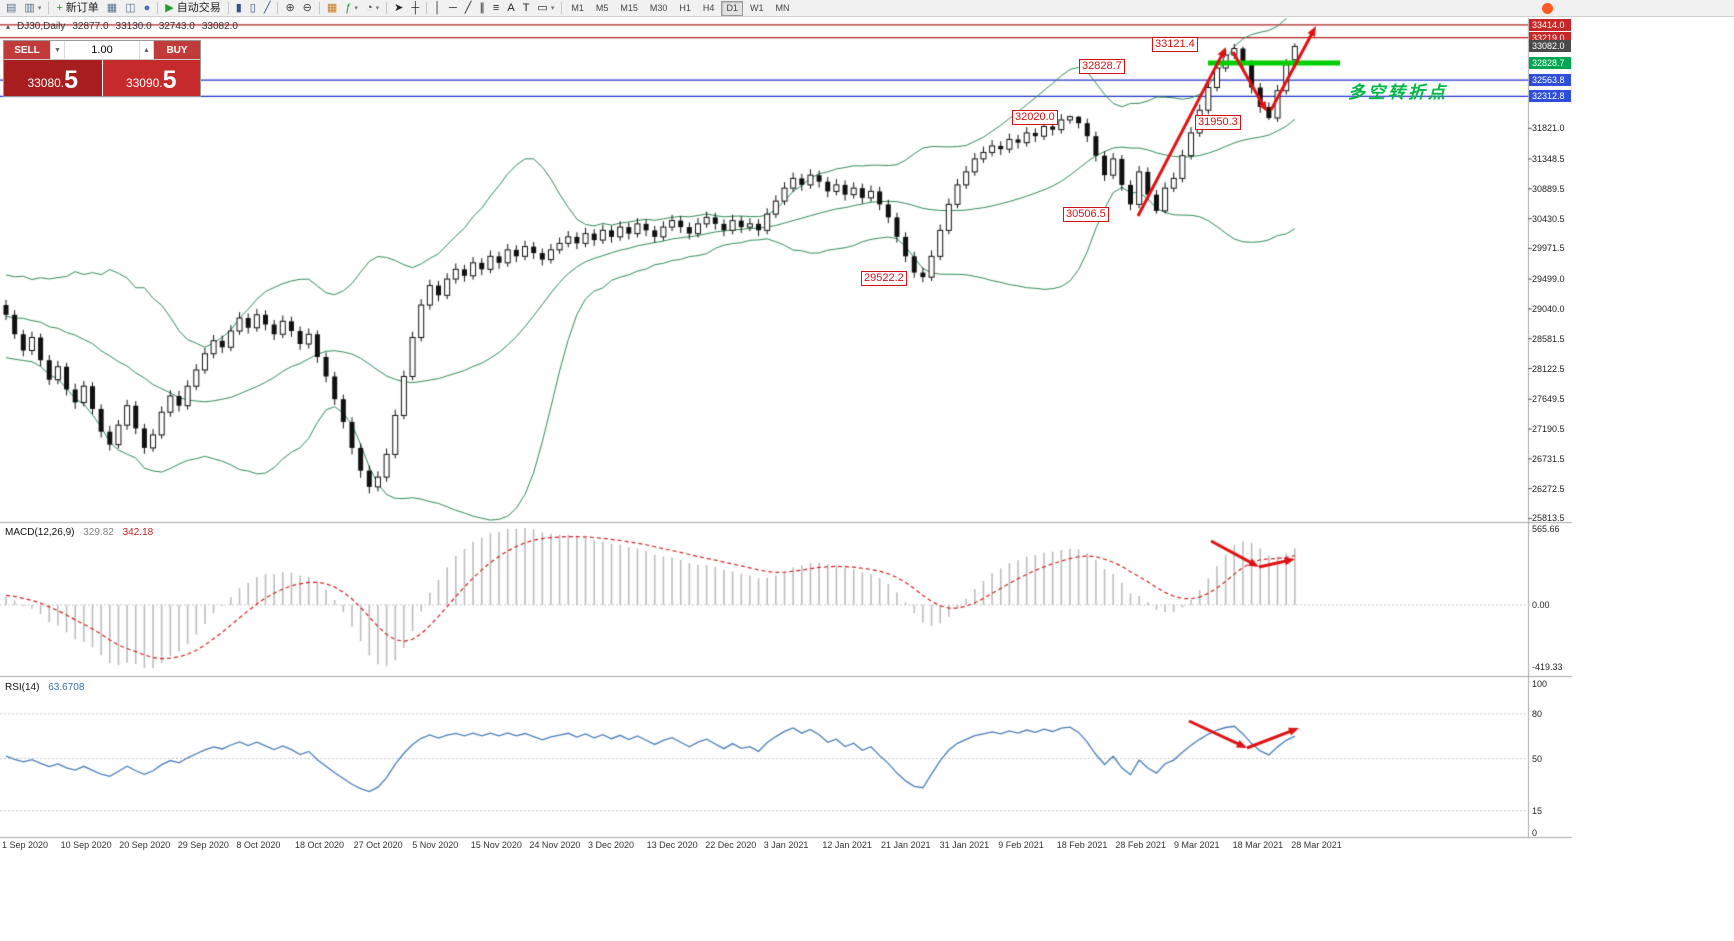 Image resolution: width=1734 pixels, height=941 pixels. I want to click on channel-button: ∥, so click(482, 8).